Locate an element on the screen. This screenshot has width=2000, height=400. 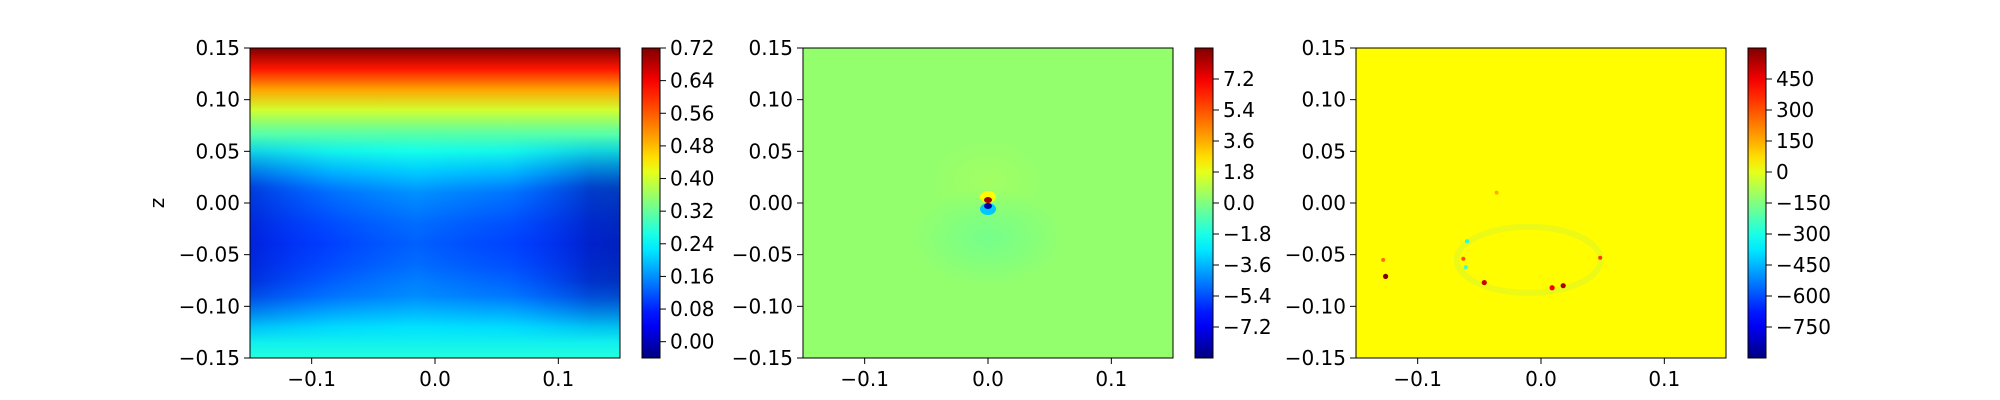
y-axis-label-left: z is located at coordinates (157, 203).